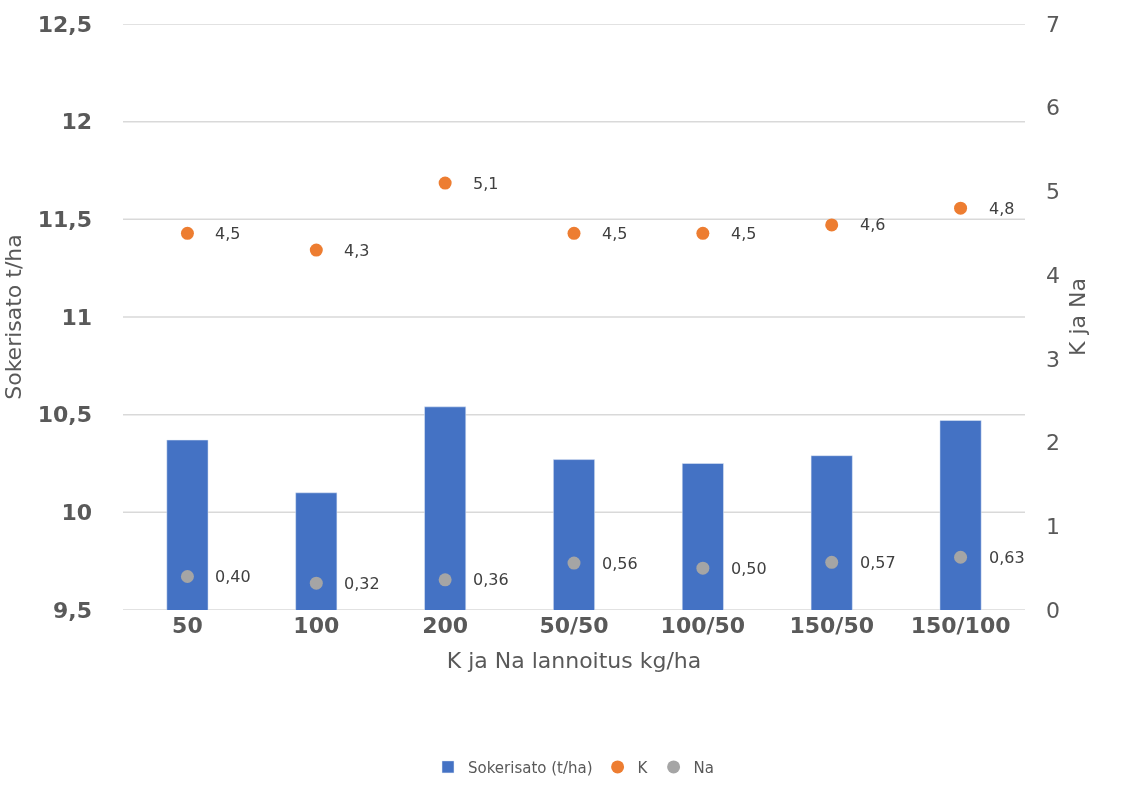  I want to click on x-tick-label: 100/50, so click(703, 625).